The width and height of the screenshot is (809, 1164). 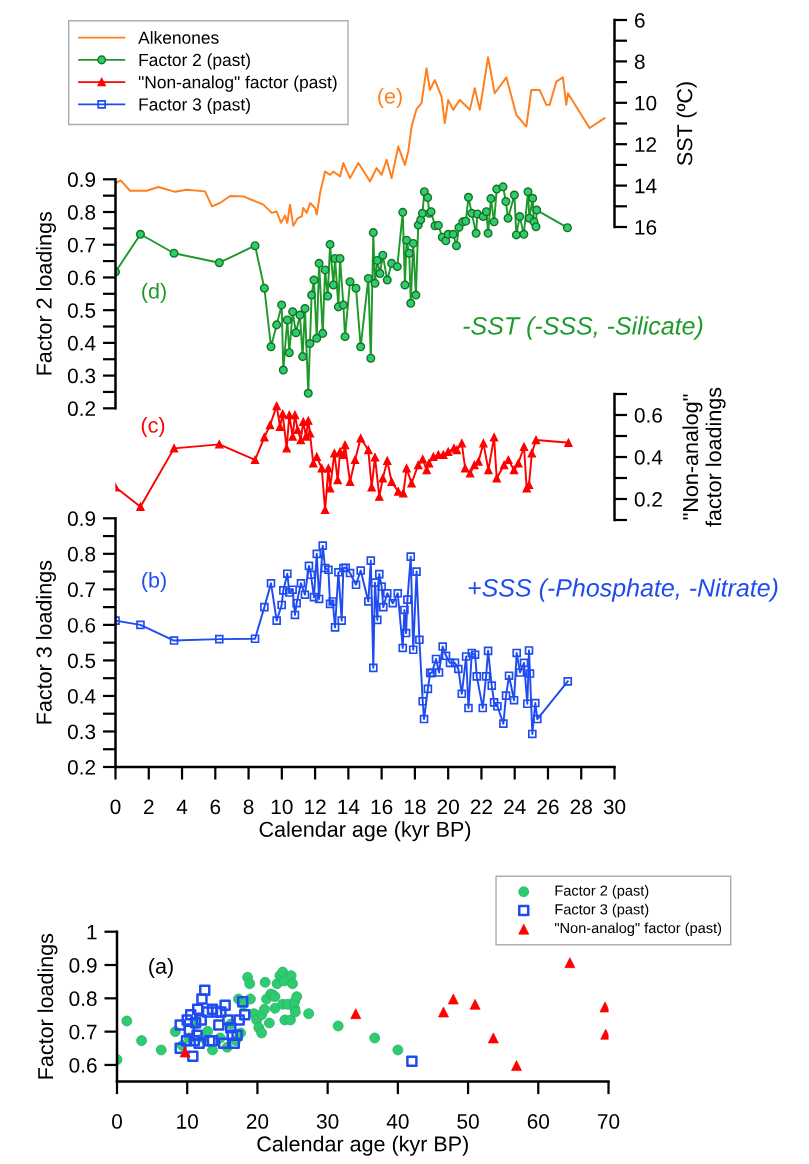 What do you see at coordinates (315, 807) in the screenshot?
I see `x-tick-label: 12` at bounding box center [315, 807].